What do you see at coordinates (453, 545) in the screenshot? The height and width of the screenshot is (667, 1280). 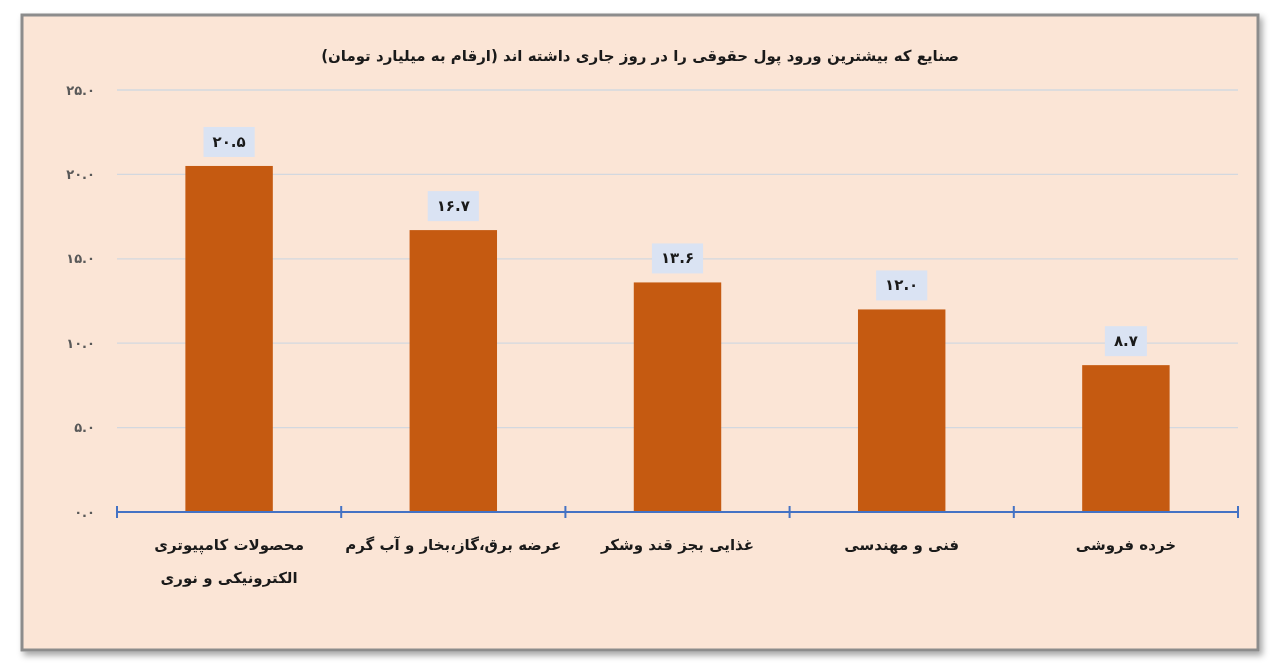 I see `x-tick-label: عرضه برق،گاز،بخار و آب گرم` at bounding box center [453, 545].